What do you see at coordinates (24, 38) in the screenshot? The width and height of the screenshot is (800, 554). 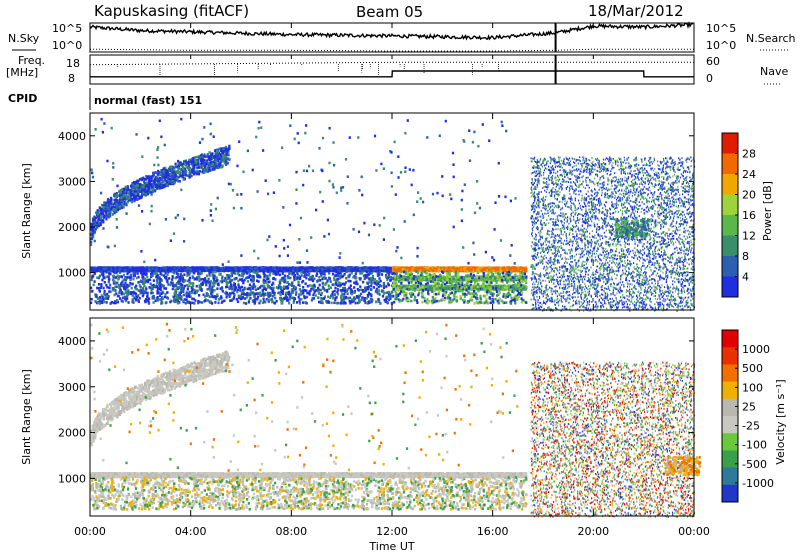 I see `nsky-label: N.Sky` at bounding box center [24, 38].